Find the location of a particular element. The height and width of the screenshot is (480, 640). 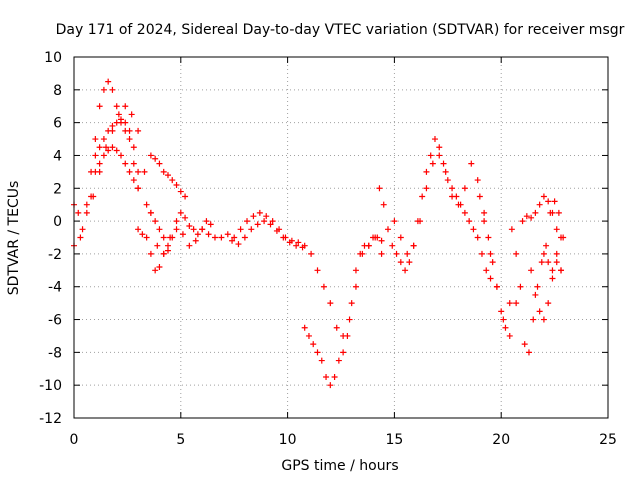

y-tick-label: -12 is located at coordinates (50, 419).